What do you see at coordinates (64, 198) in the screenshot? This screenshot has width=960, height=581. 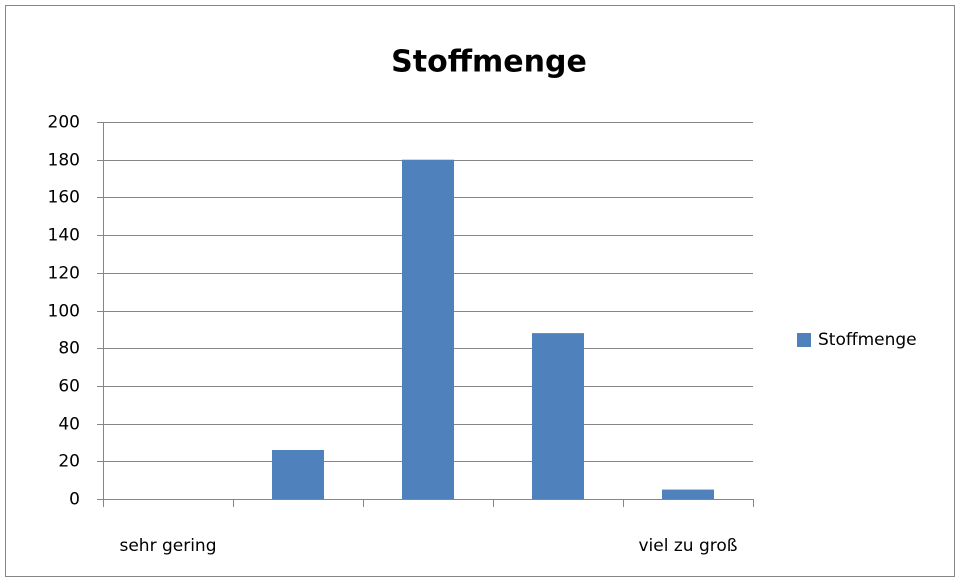 I see `y-tick-label: 160` at bounding box center [64, 198].